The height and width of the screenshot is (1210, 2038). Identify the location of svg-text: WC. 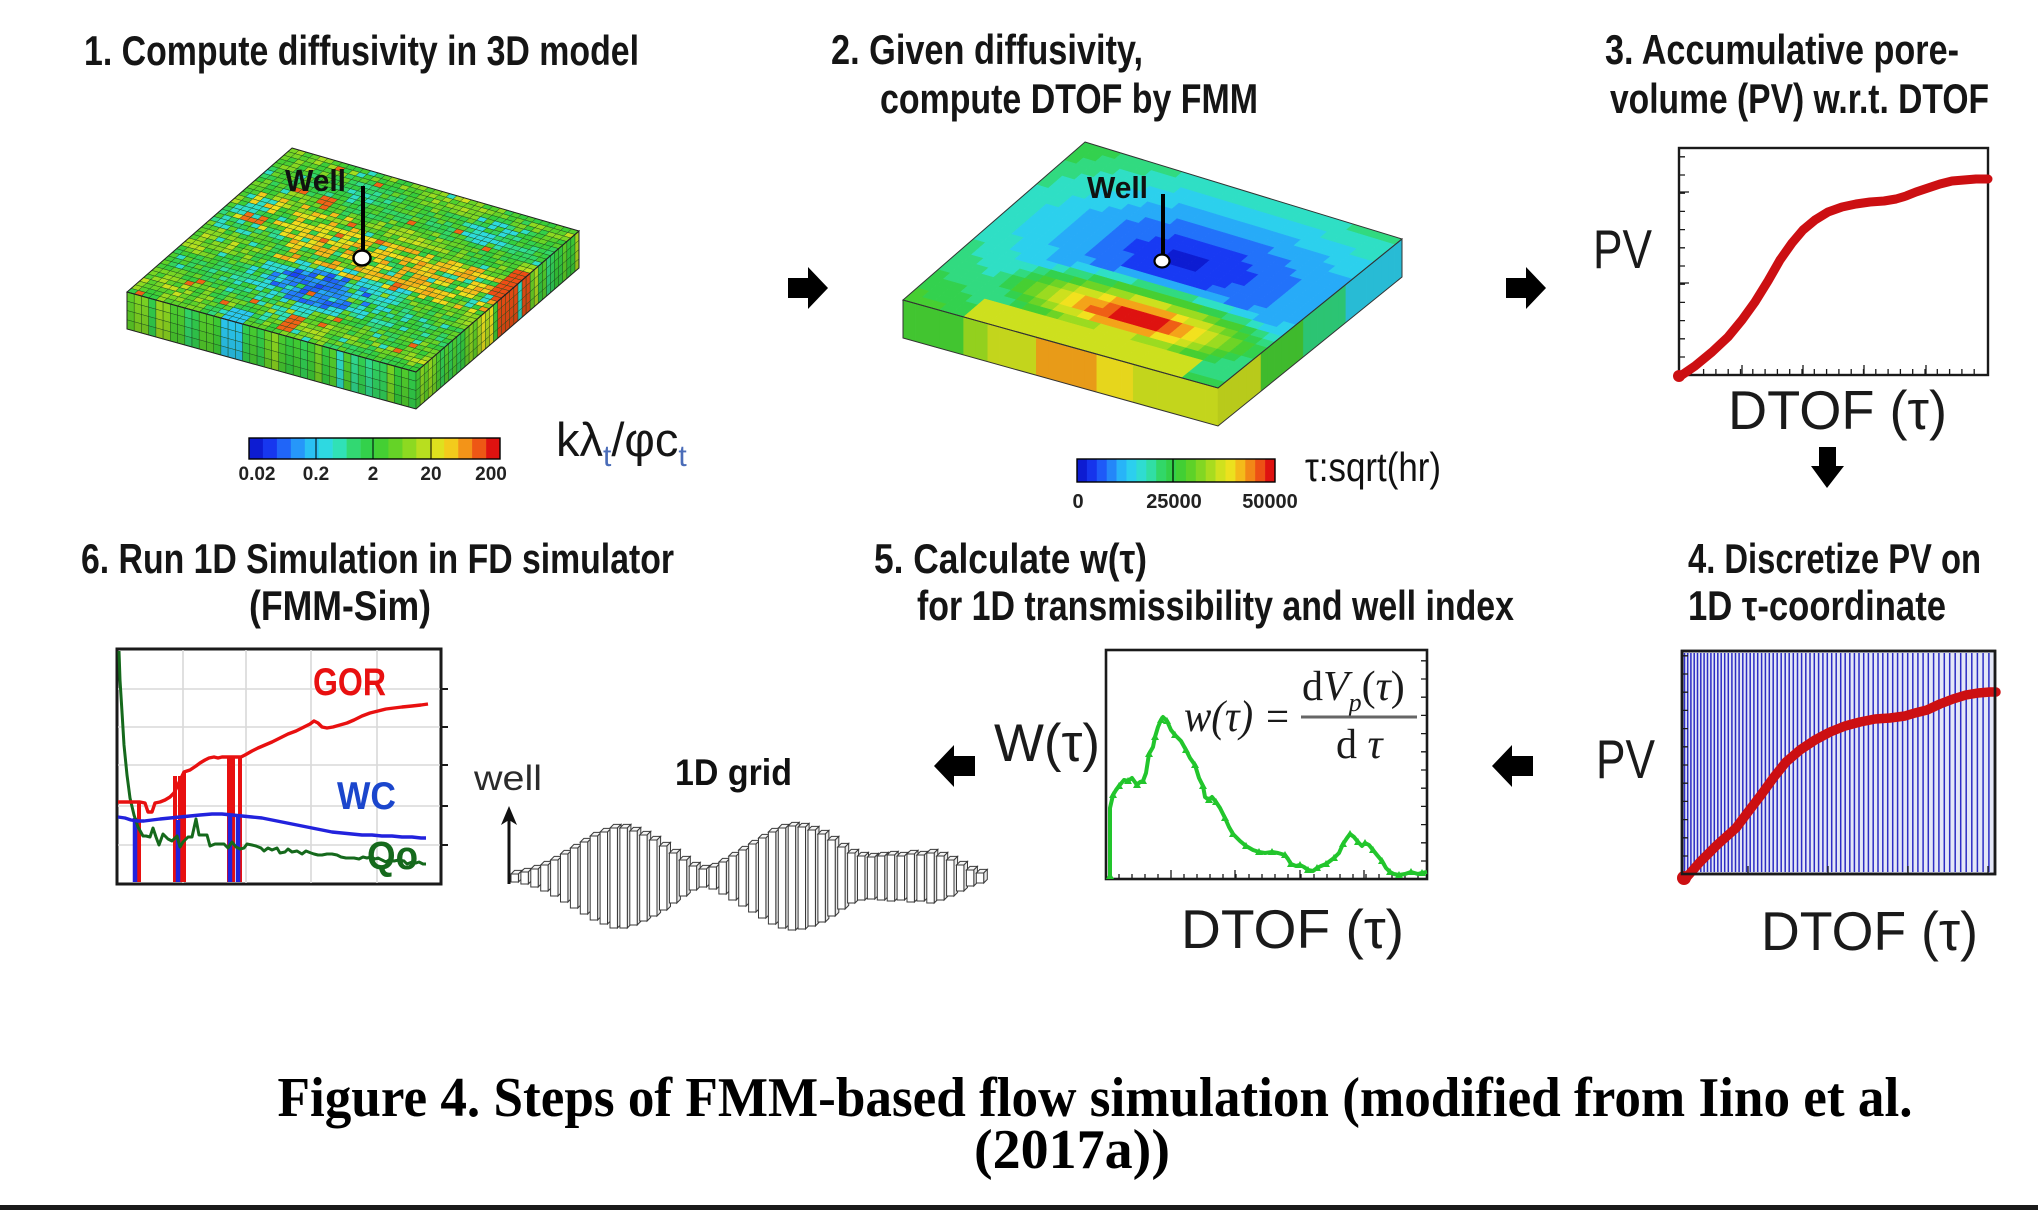
(366, 796).